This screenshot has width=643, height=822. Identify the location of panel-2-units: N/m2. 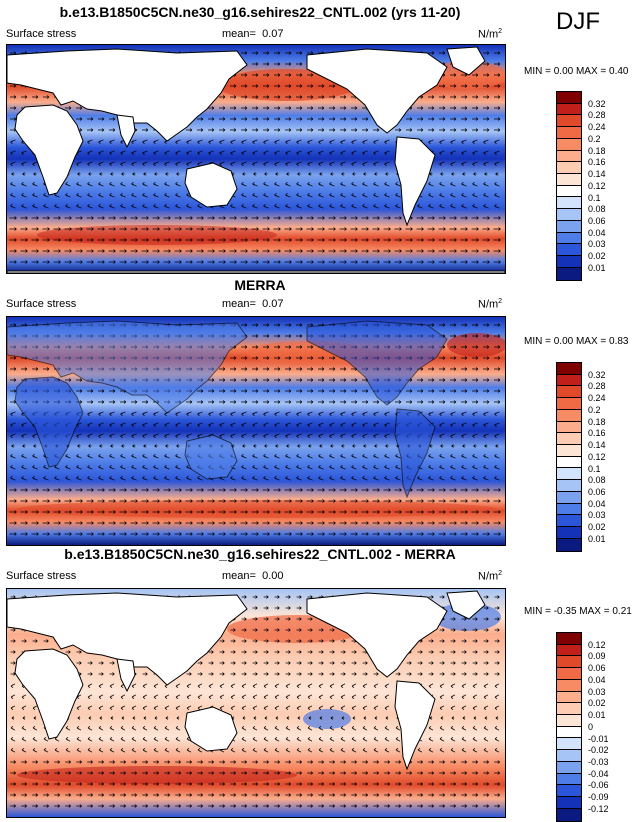
(490, 304).